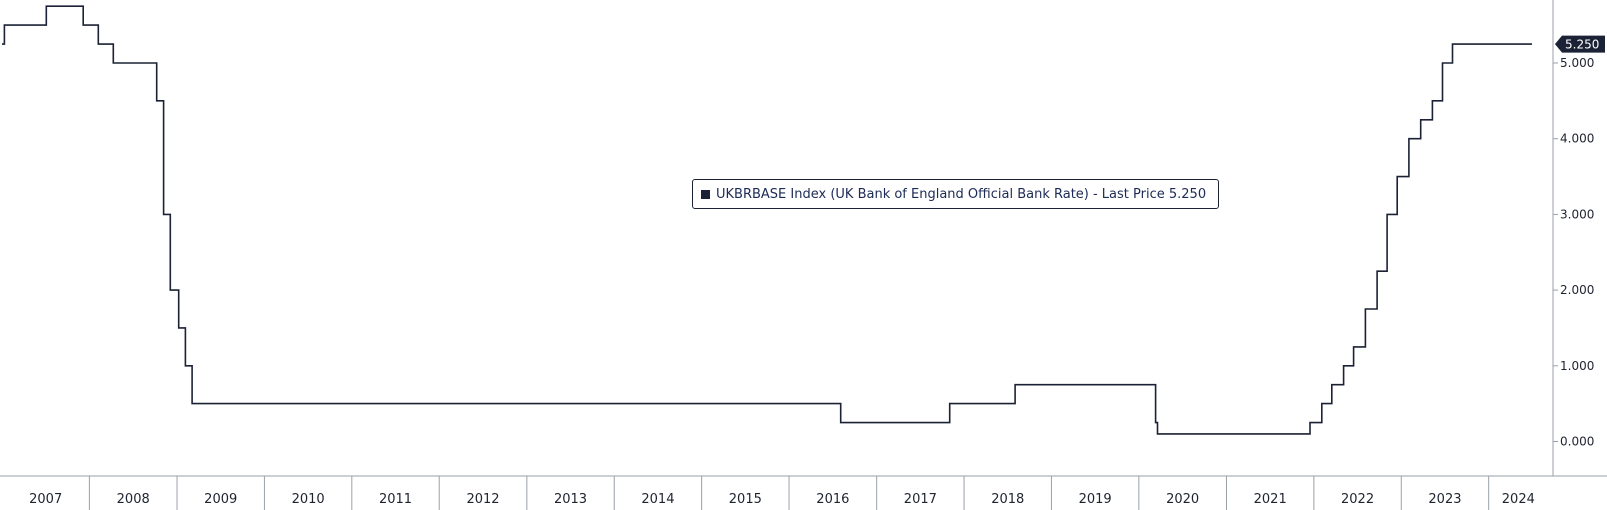 The height and width of the screenshot is (510, 1607). What do you see at coordinates (1577, 366) in the screenshot?
I see `y-tick-label: 1.000` at bounding box center [1577, 366].